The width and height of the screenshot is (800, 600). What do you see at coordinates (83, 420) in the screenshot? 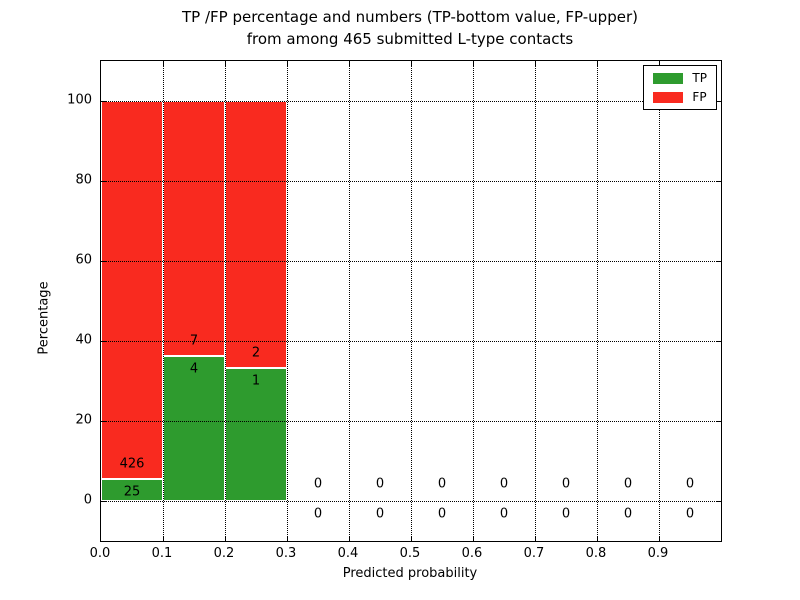
I see `y-tick-label: 20` at bounding box center [83, 420].